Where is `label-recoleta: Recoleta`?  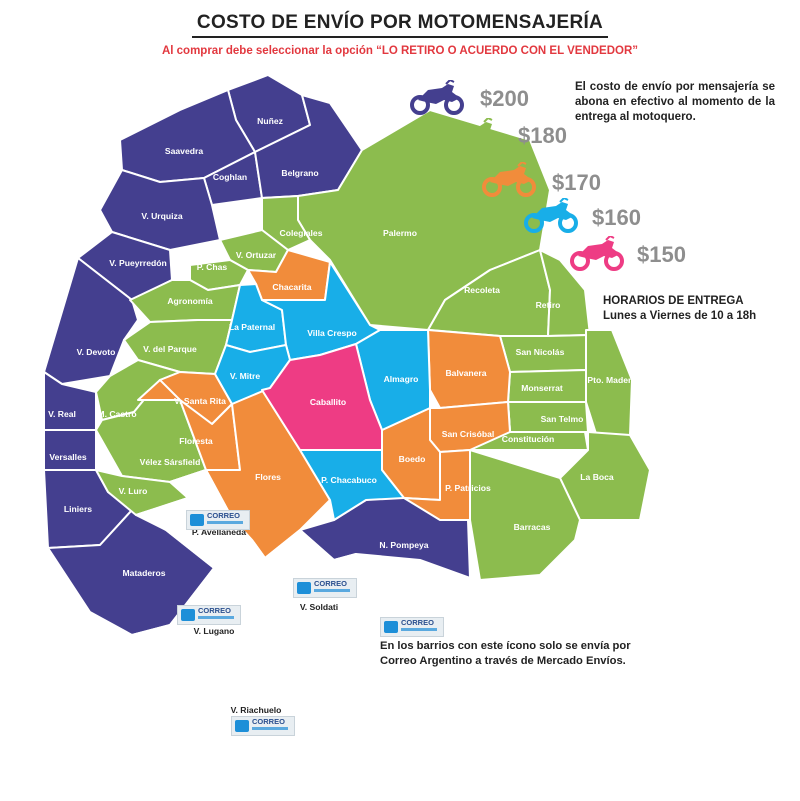 label-recoleta: Recoleta is located at coordinates (482, 290).